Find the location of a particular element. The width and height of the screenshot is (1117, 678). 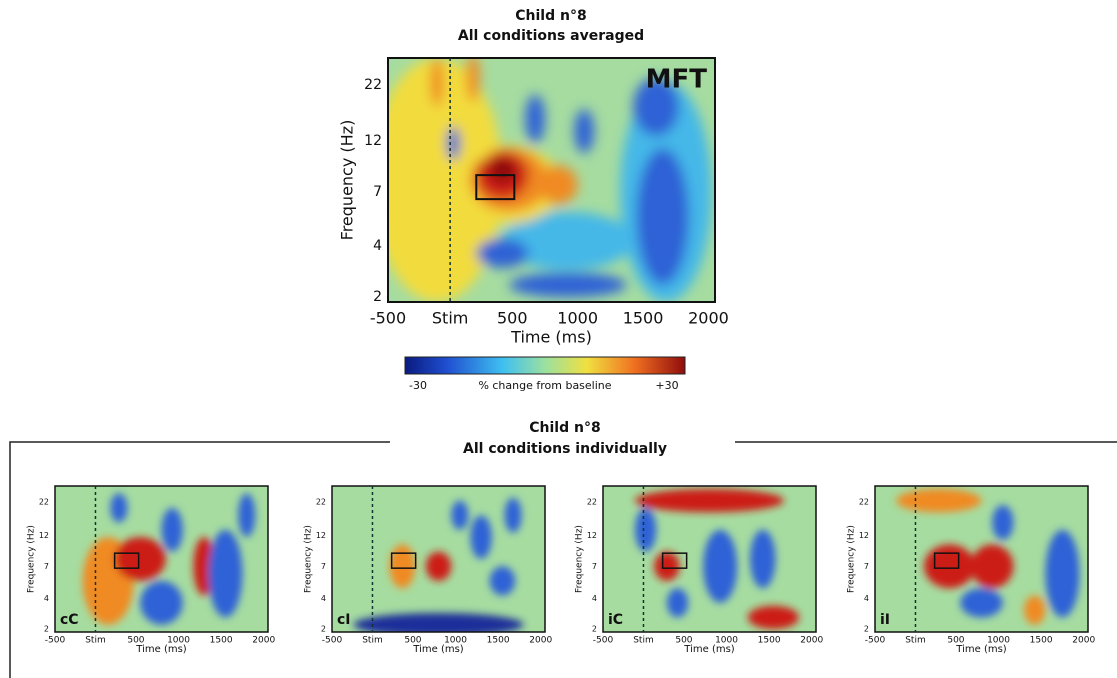

colorbar-min: -30 is located at coordinates (418, 385).